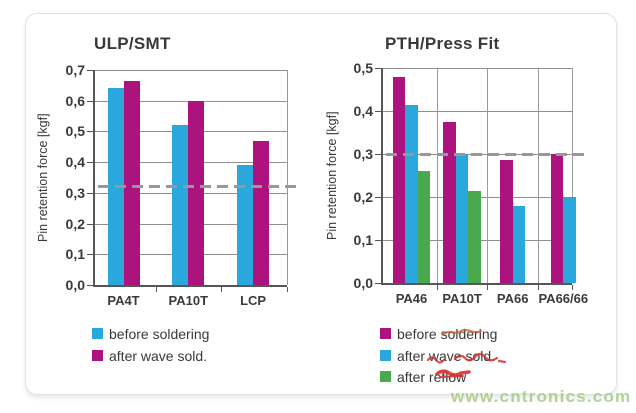 The height and width of the screenshot is (413, 636). Describe the element at coordinates (512, 298) in the screenshot. I see `x-category-label: PA66` at that location.